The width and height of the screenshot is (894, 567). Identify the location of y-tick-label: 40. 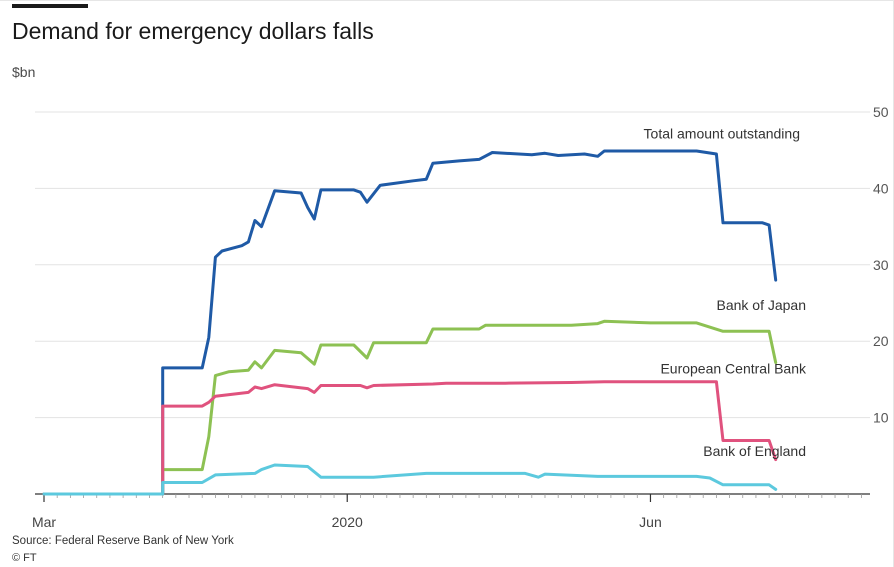
(881, 188).